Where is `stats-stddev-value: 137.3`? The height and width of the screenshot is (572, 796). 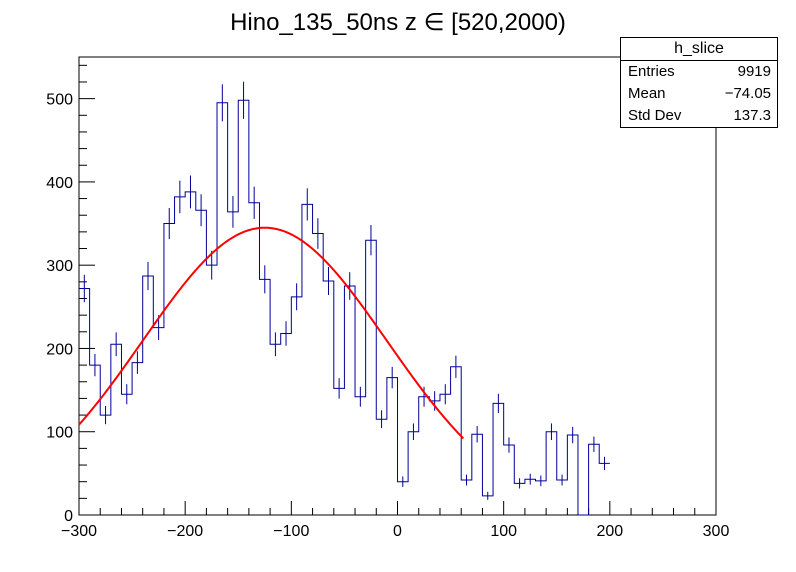 stats-stddev-value: 137.3 is located at coordinates (752, 115).